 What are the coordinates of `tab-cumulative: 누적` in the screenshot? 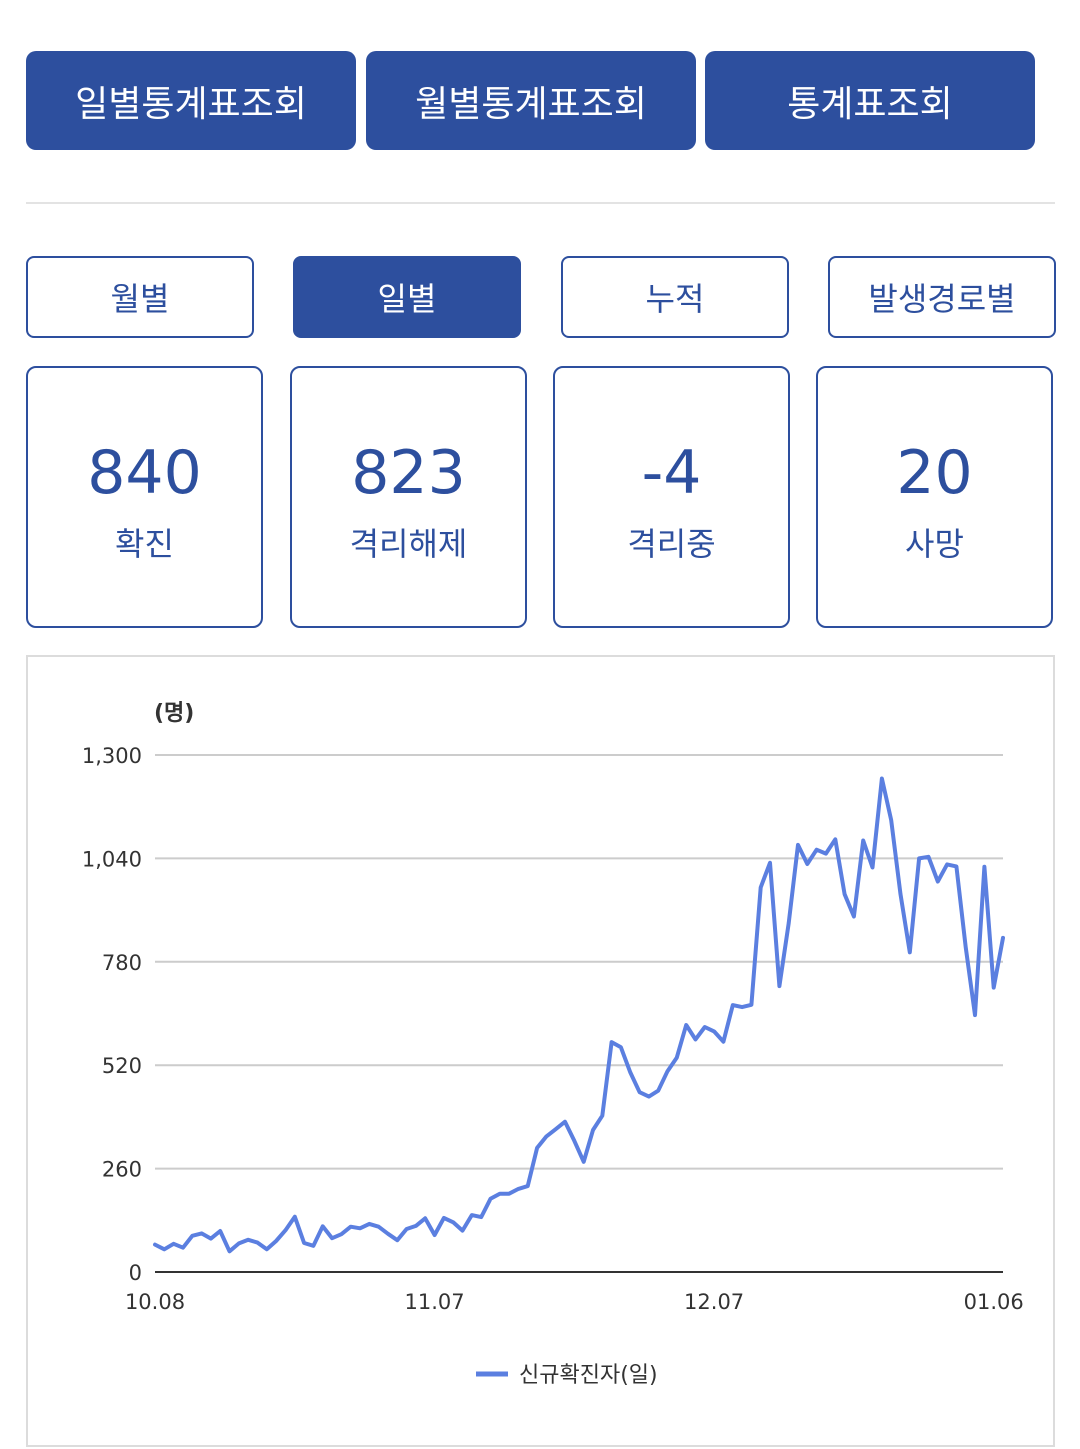 It's located at (675, 297).